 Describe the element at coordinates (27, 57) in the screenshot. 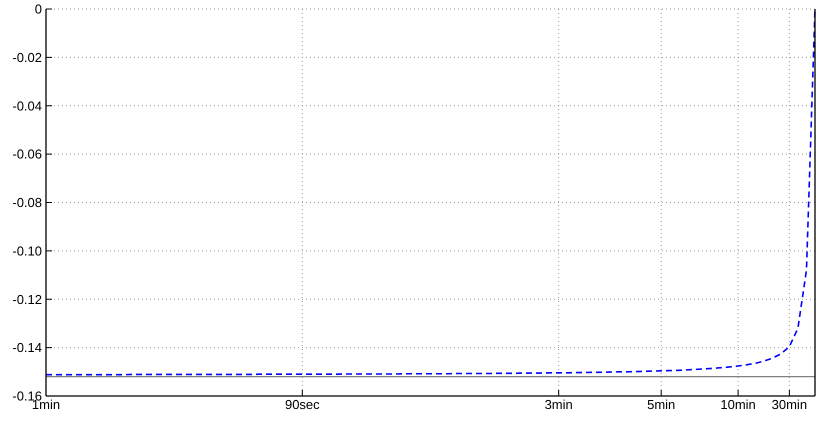

I see `y-tick-label: -0.02` at that location.